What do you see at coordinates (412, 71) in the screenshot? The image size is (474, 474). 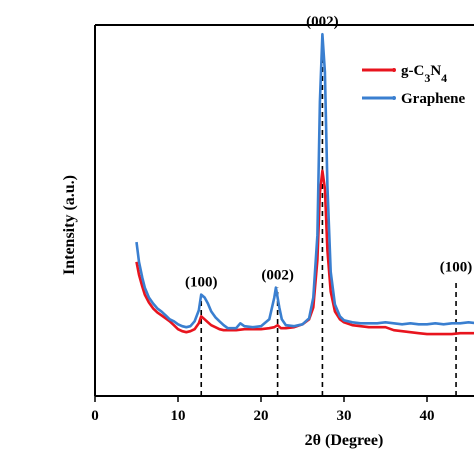 I see `legend-label-part: g-C` at bounding box center [412, 71].